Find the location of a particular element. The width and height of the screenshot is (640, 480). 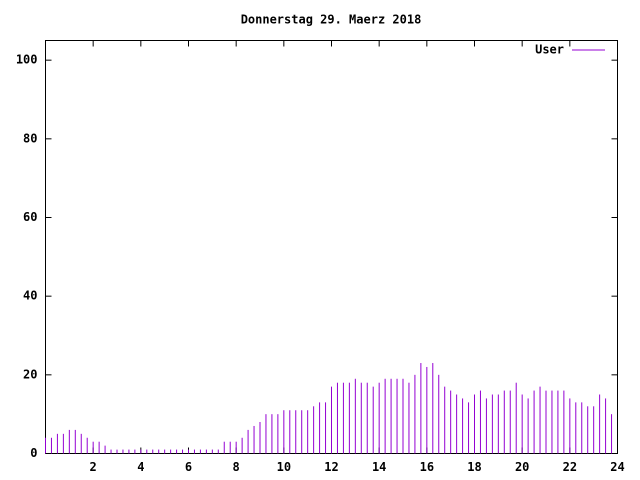

y-tick-label: 20 is located at coordinates (30, 374).